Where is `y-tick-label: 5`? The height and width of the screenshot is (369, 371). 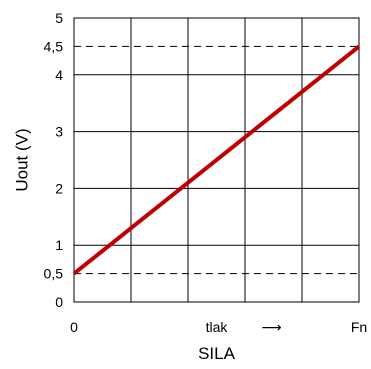
y-tick-label: 5 is located at coordinates (59, 18).